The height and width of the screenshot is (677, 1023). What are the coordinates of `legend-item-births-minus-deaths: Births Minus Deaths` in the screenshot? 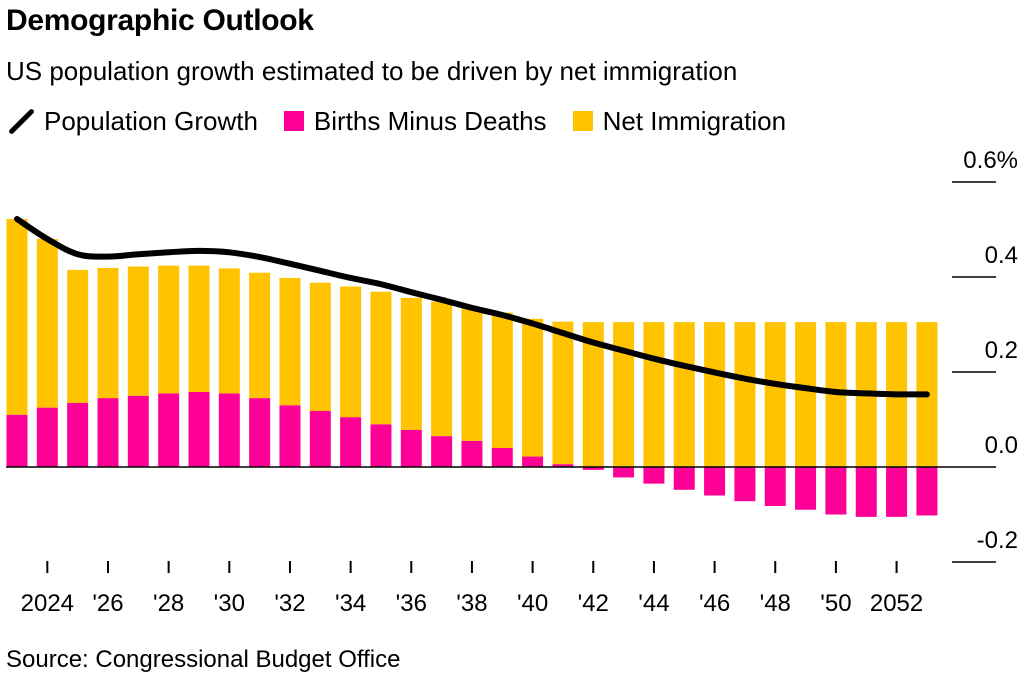 It's located at (415, 121).